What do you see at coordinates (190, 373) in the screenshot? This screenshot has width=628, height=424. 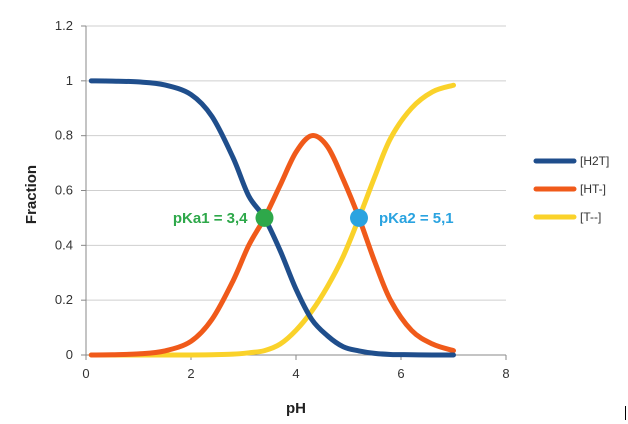 I see `x-tick-label: 2` at bounding box center [190, 373].